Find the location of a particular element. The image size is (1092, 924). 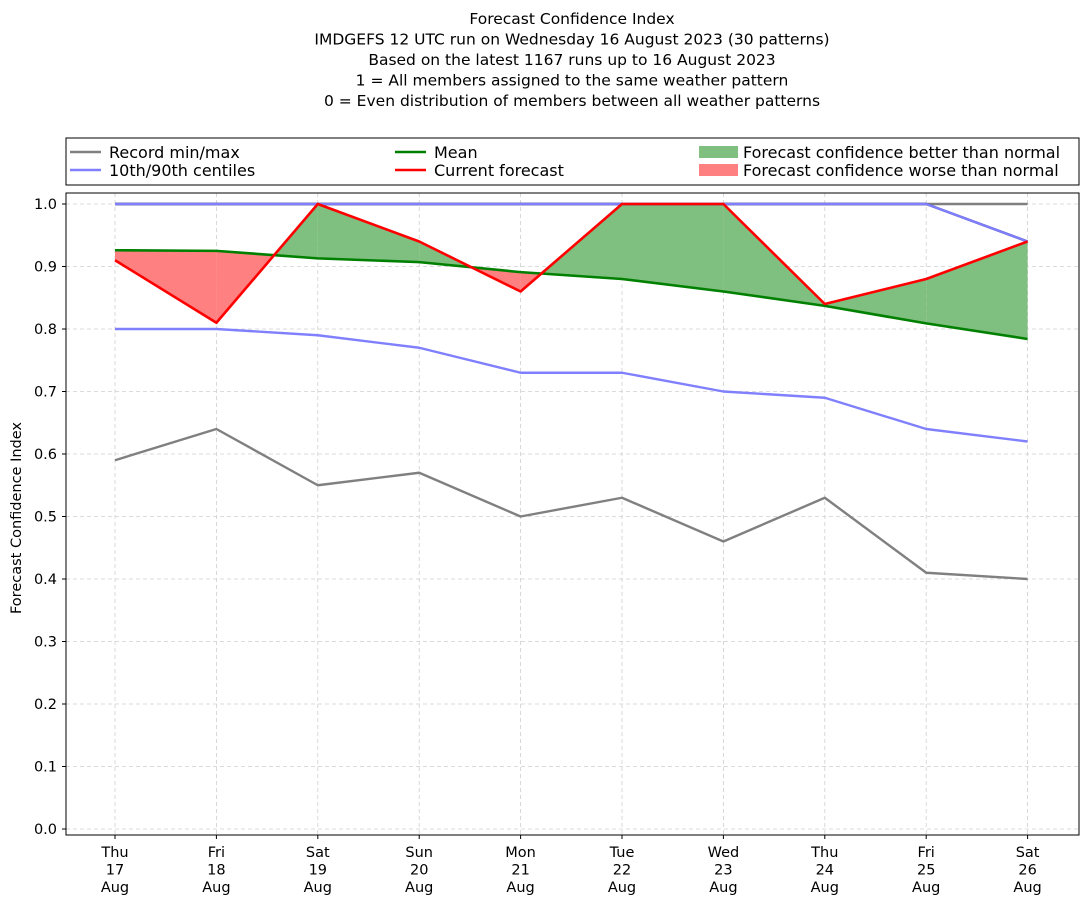

y-tick-label: 0.4 is located at coordinates (45, 580).